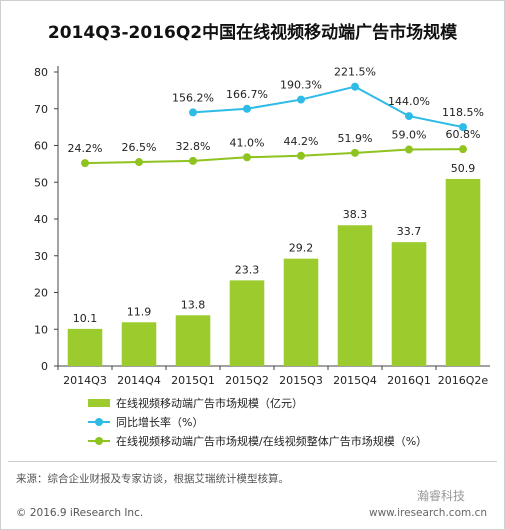 This screenshot has height=530, width=505. What do you see at coordinates (409, 101) in the screenshot?
I see `line-value-label: 144.0%` at bounding box center [409, 101].